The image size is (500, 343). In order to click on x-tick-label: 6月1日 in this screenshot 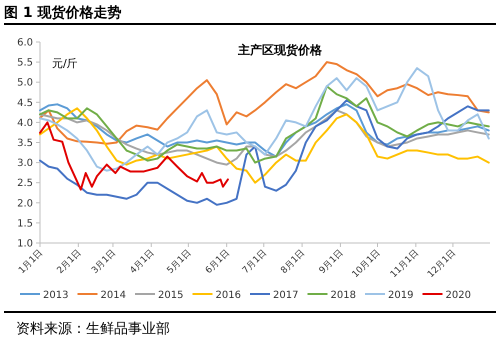, I will do `click(218, 262)`.